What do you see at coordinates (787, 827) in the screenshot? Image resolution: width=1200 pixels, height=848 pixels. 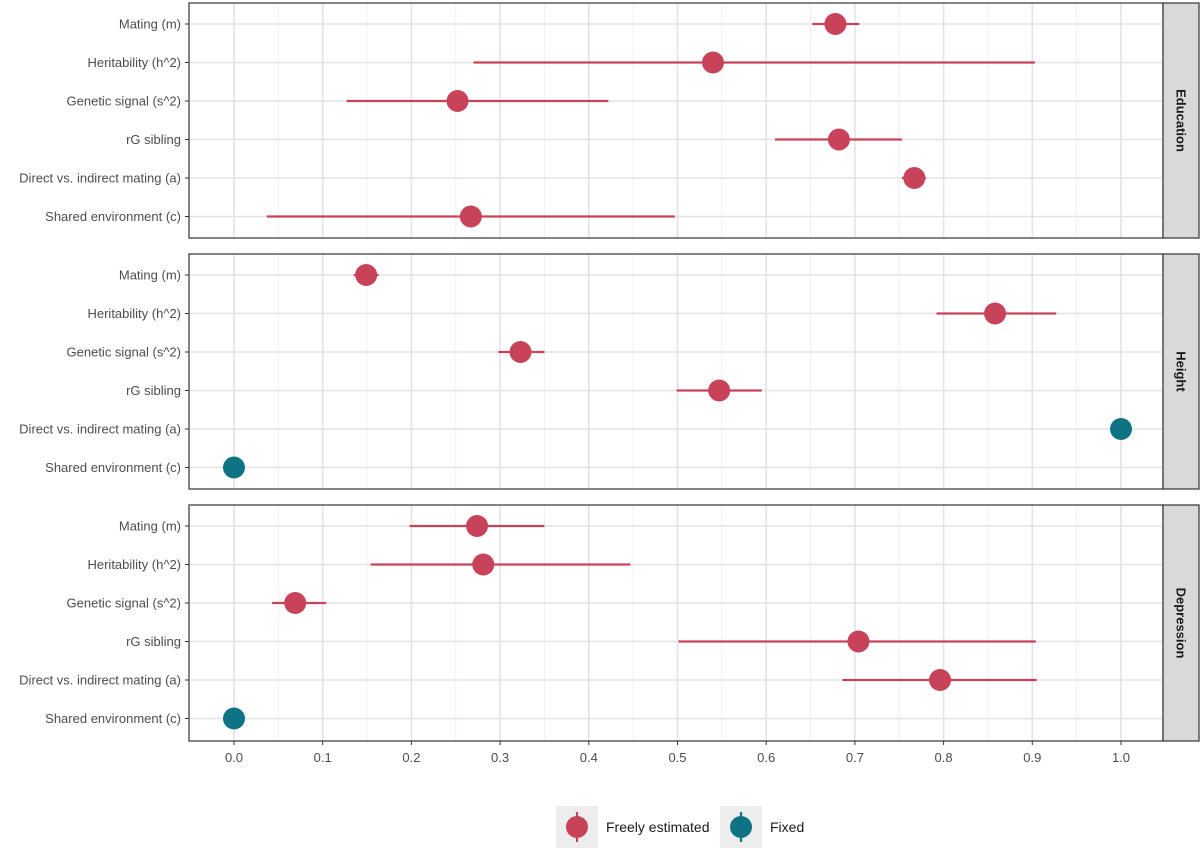 I see `legend-label: Fixed` at bounding box center [787, 827].